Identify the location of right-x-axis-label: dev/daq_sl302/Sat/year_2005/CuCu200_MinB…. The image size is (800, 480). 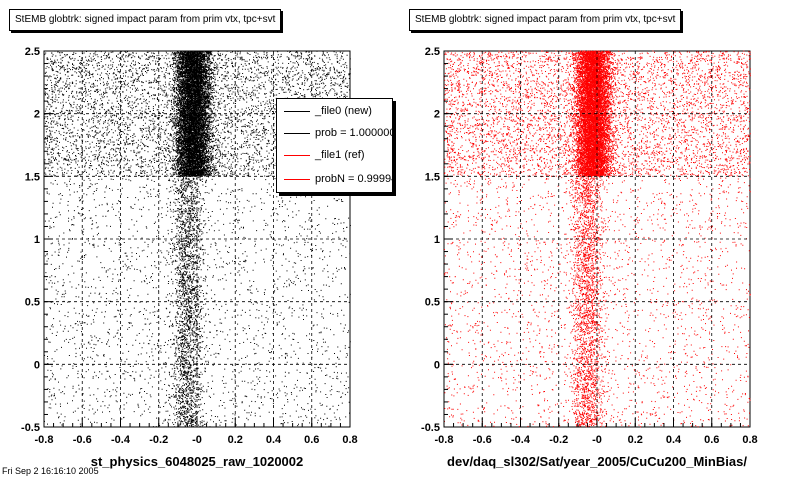
(597, 461).